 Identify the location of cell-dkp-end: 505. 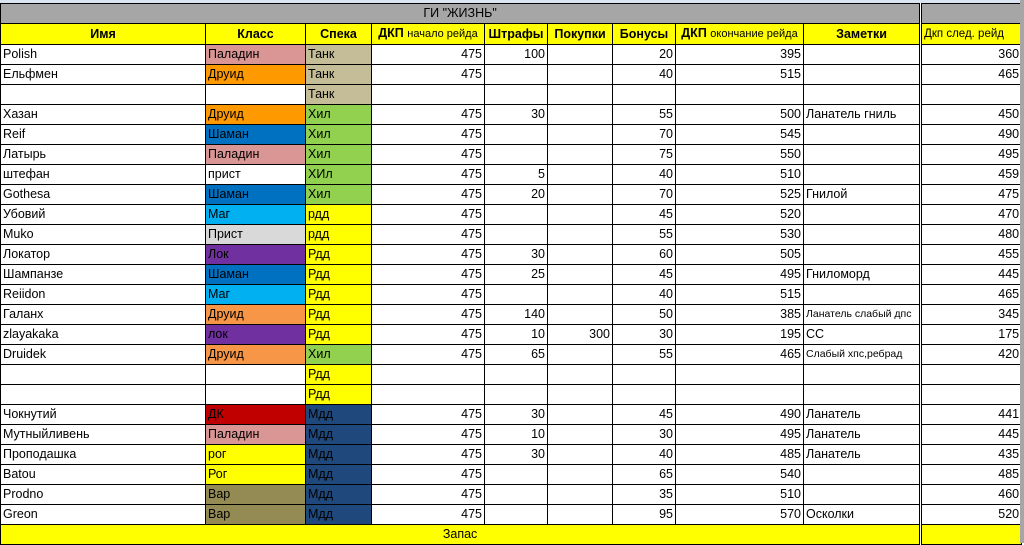
(739, 254).